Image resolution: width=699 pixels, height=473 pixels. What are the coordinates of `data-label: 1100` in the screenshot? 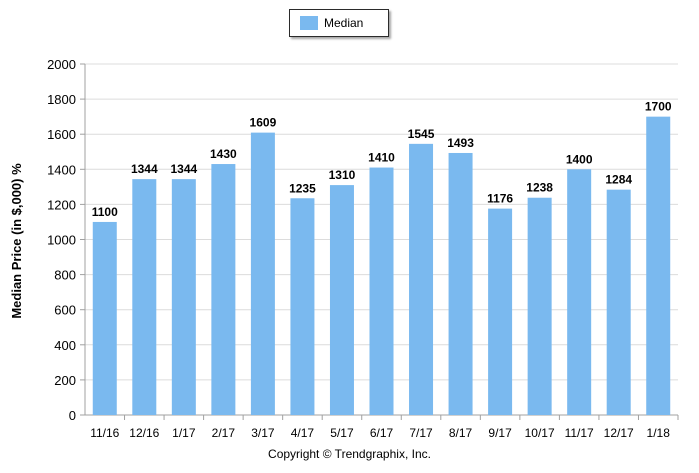 It's located at (105, 212).